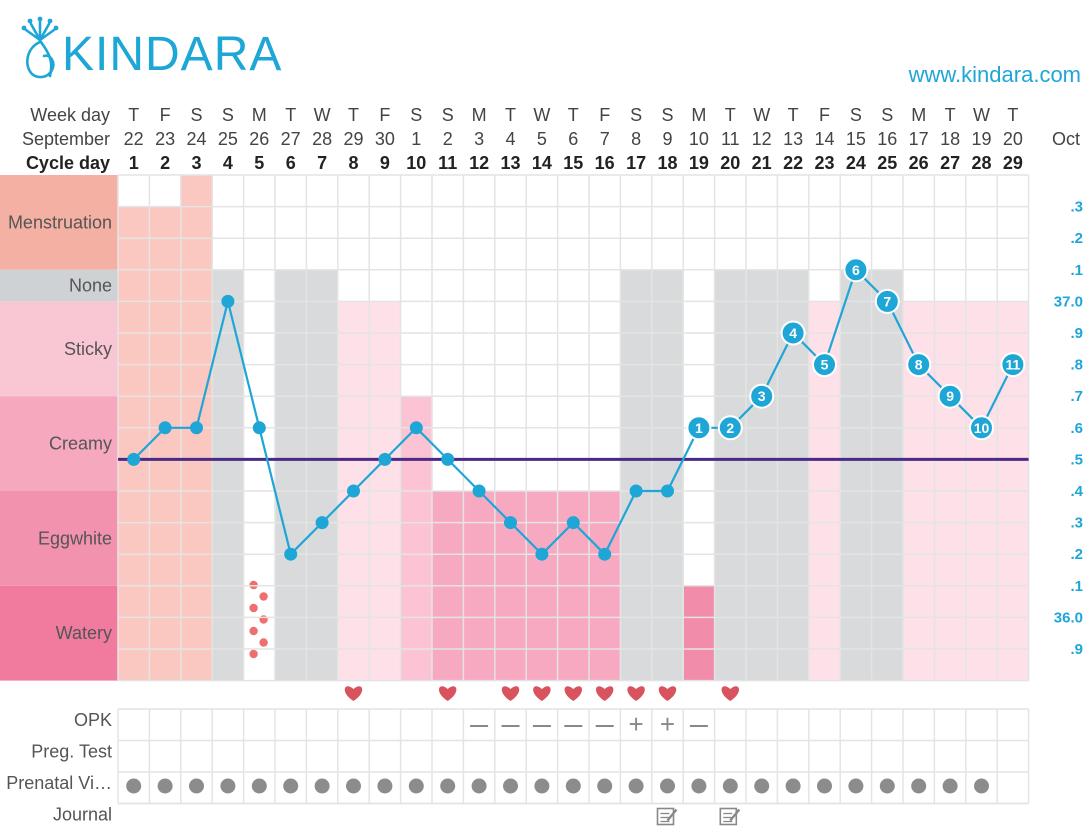 This screenshot has height=839, width=1091. What do you see at coordinates (353, 163) in the screenshot?
I see `cycle-day-label: 8` at bounding box center [353, 163].